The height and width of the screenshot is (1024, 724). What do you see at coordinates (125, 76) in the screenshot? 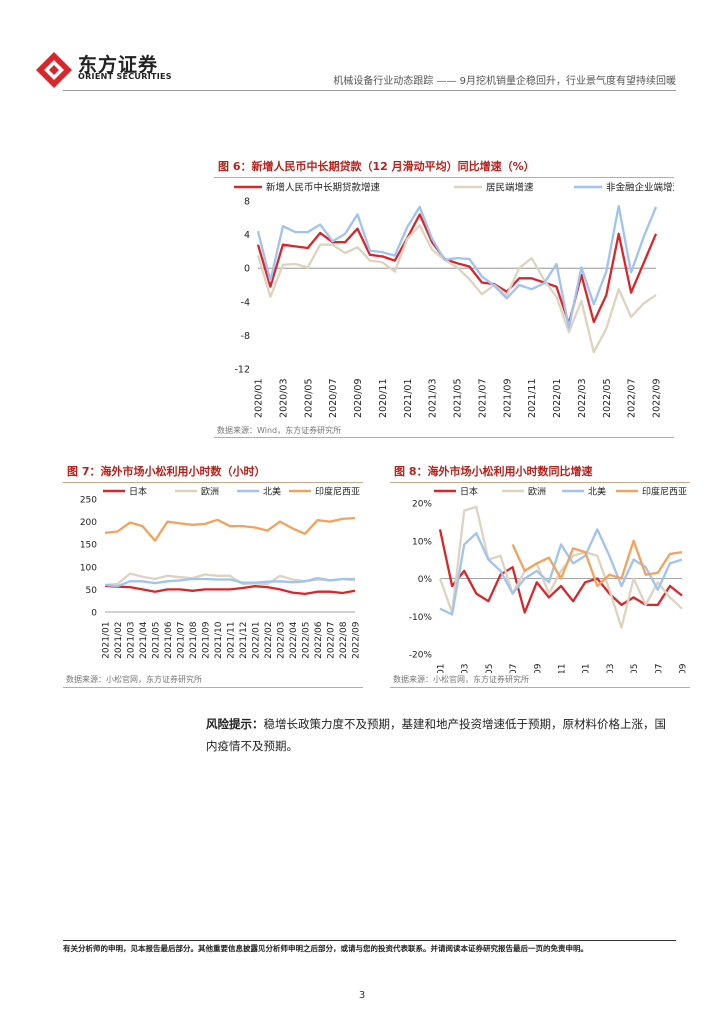
I see `brand-name-en: ORIENT SECURITIES` at bounding box center [125, 76].